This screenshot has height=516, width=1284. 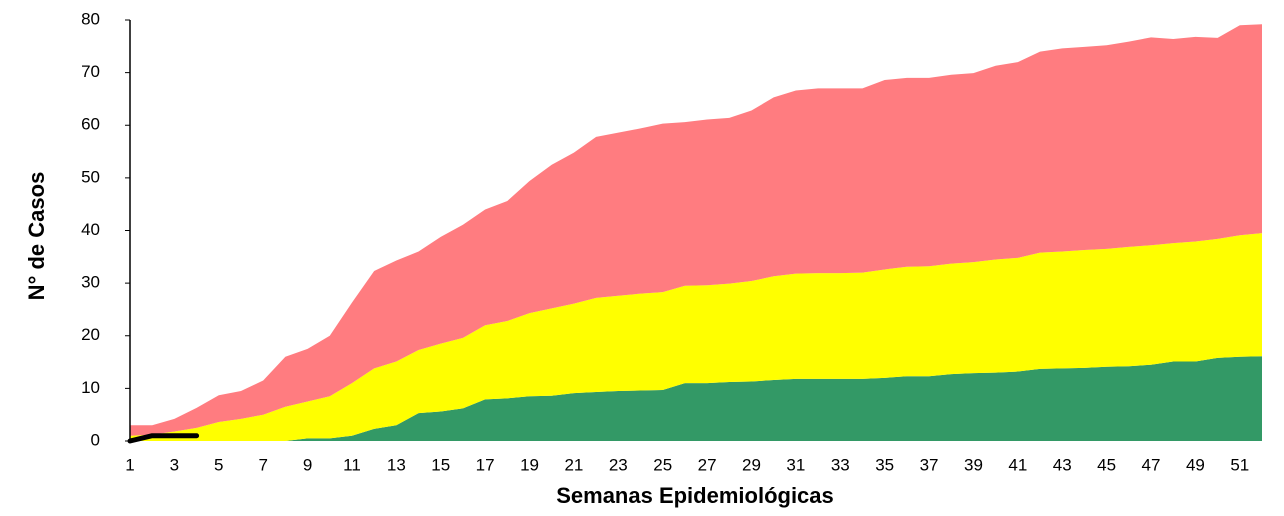 What do you see at coordinates (352, 464) in the screenshot?
I see `x-tick-label: 11` at bounding box center [352, 464].